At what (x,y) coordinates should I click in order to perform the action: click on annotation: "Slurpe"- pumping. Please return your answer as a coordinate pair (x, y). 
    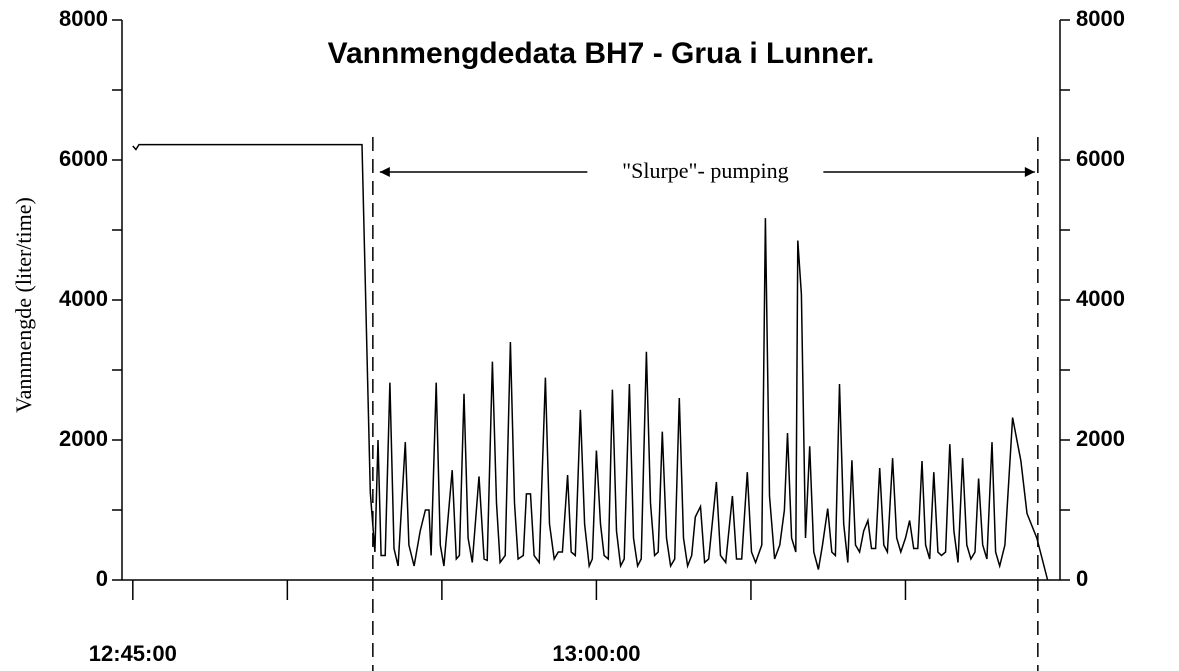
    Looking at the image, I should click on (705, 170).